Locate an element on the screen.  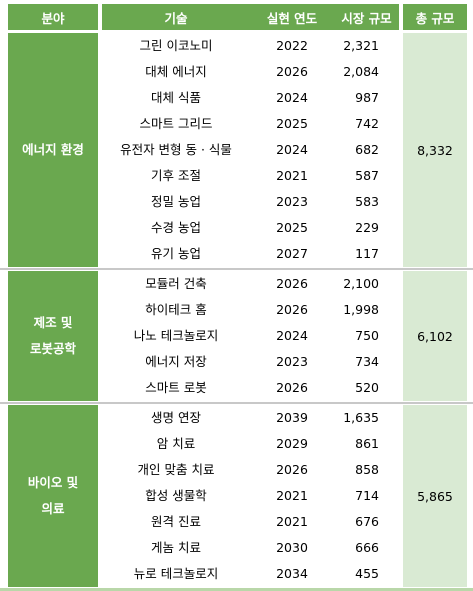
table-row: 정밀 농업 2023 583 is located at coordinates (250, 202).